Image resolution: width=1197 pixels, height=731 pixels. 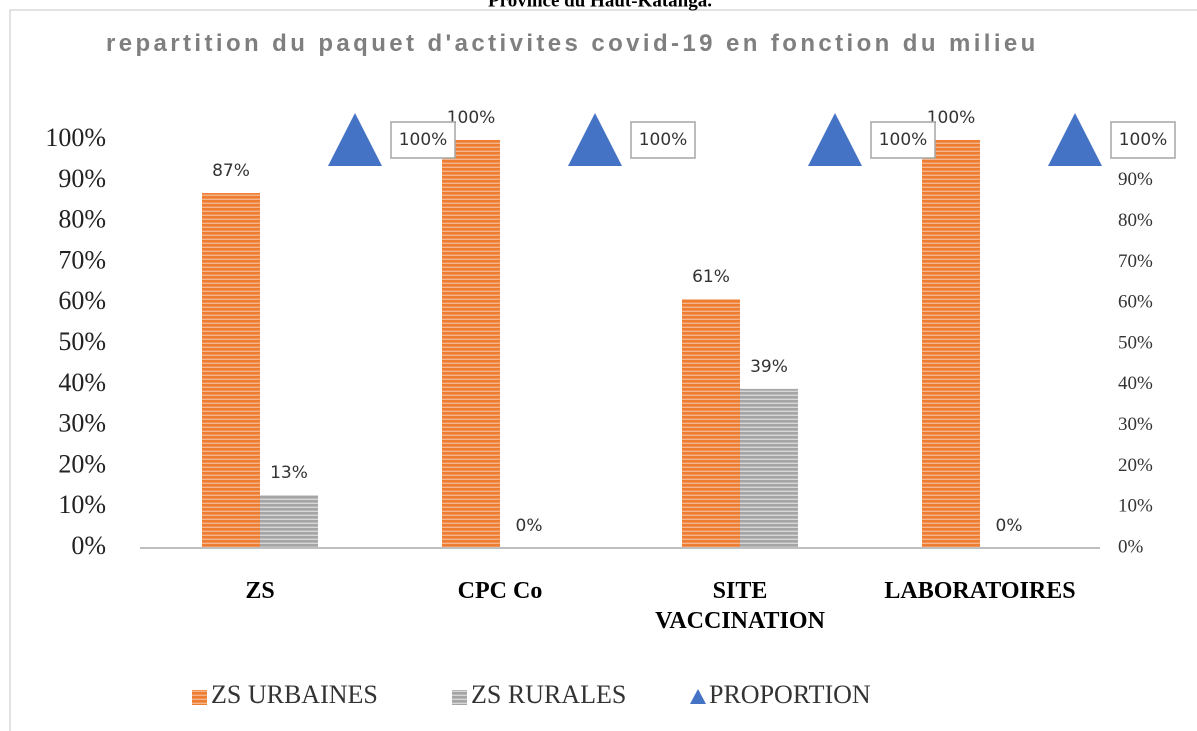 I want to click on data-label: 13%, so click(x=289, y=473).